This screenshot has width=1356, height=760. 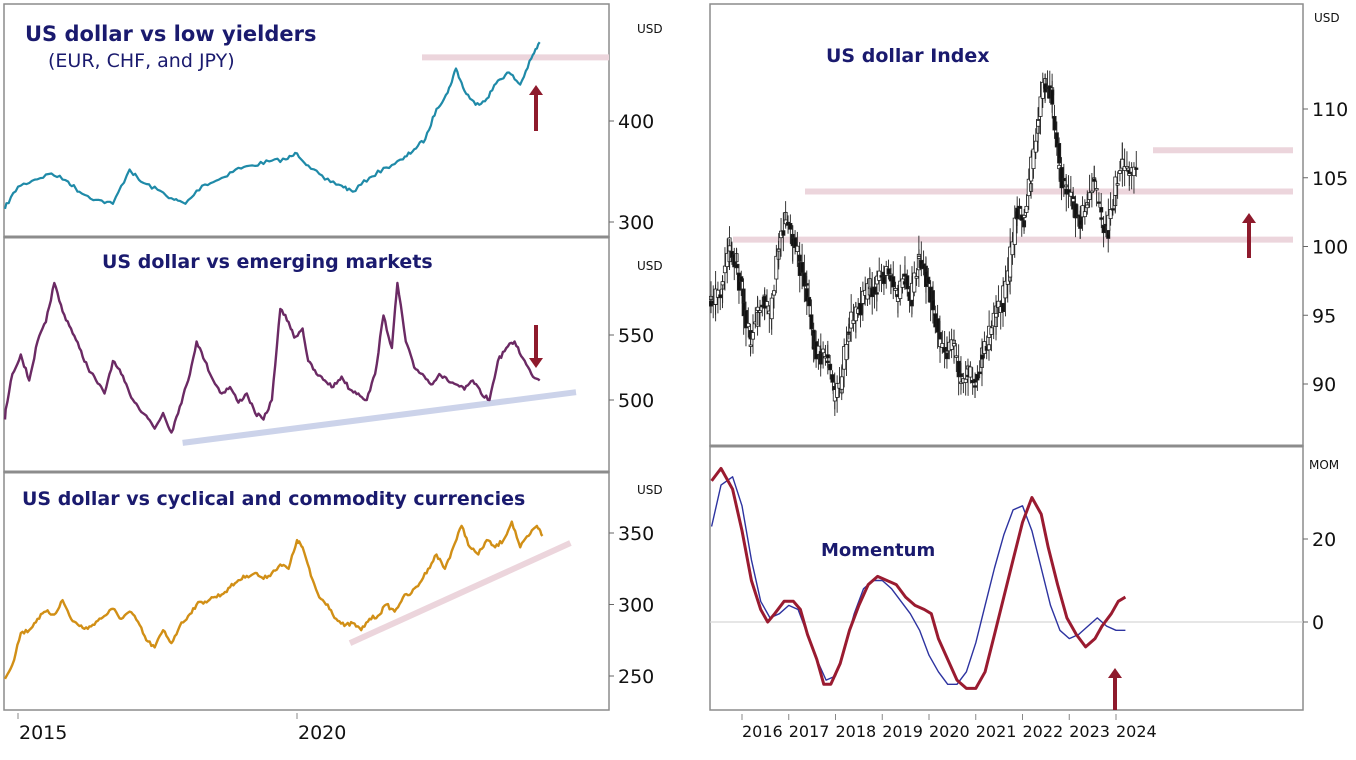 I want to click on series-line-momentum-fast, so click(x=918, y=578).